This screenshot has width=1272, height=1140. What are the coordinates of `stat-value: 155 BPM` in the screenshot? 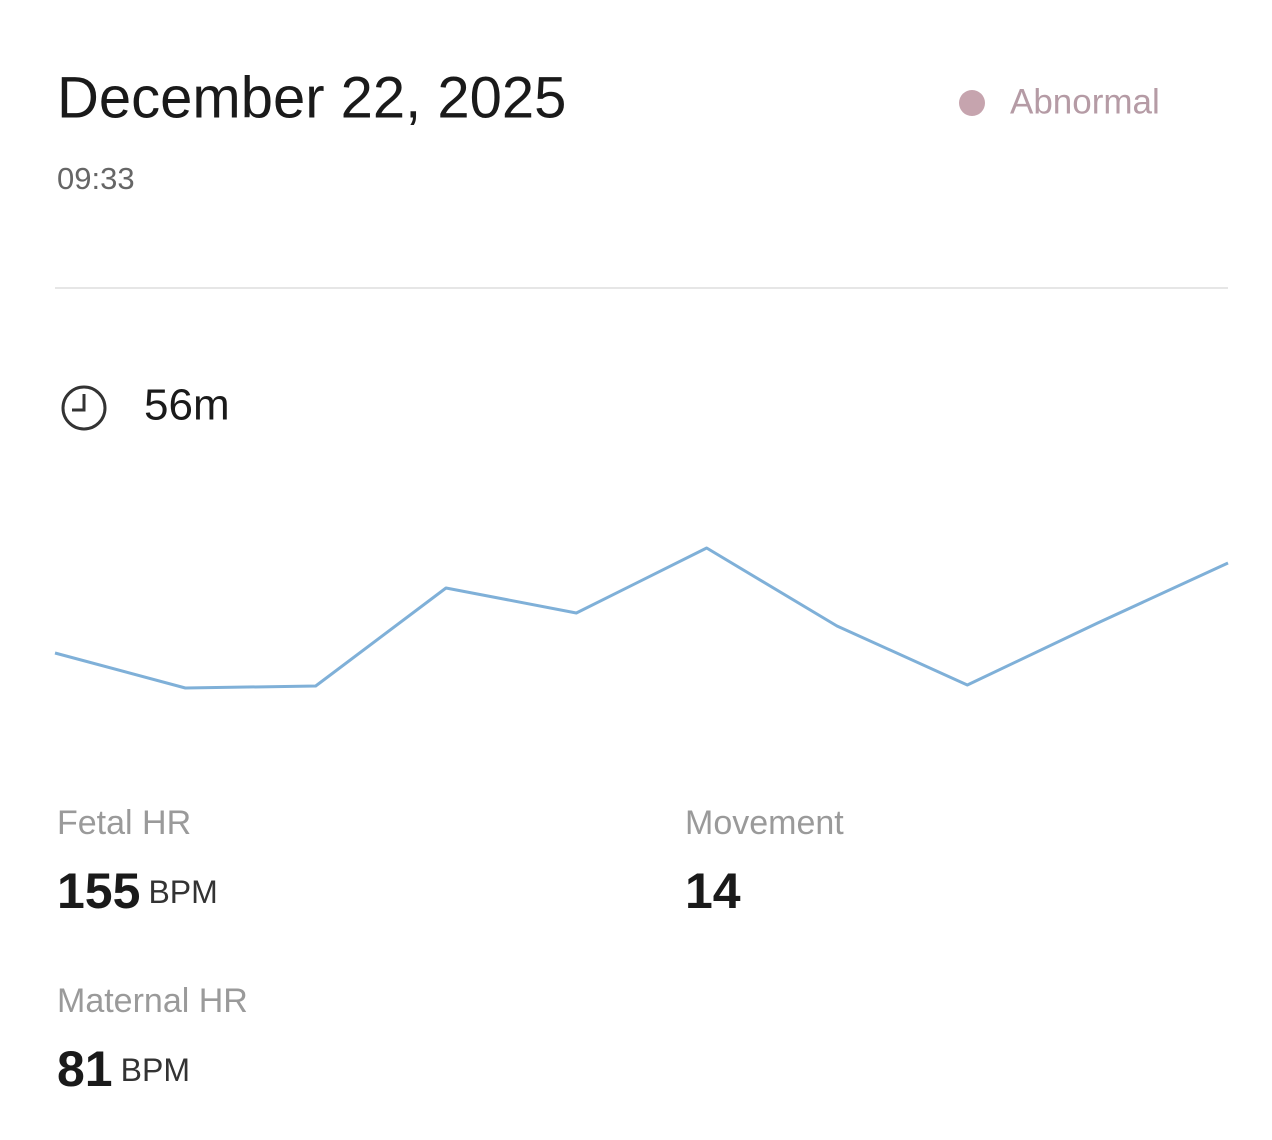 It's located at (137, 891).